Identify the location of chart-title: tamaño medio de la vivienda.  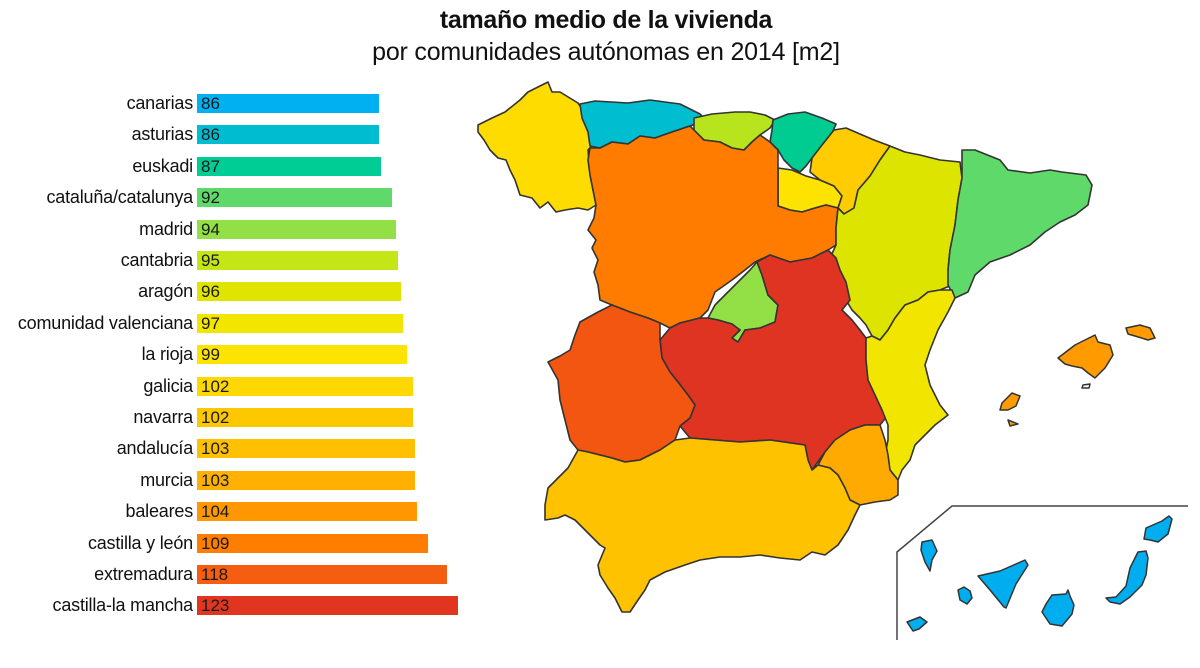
(606, 20).